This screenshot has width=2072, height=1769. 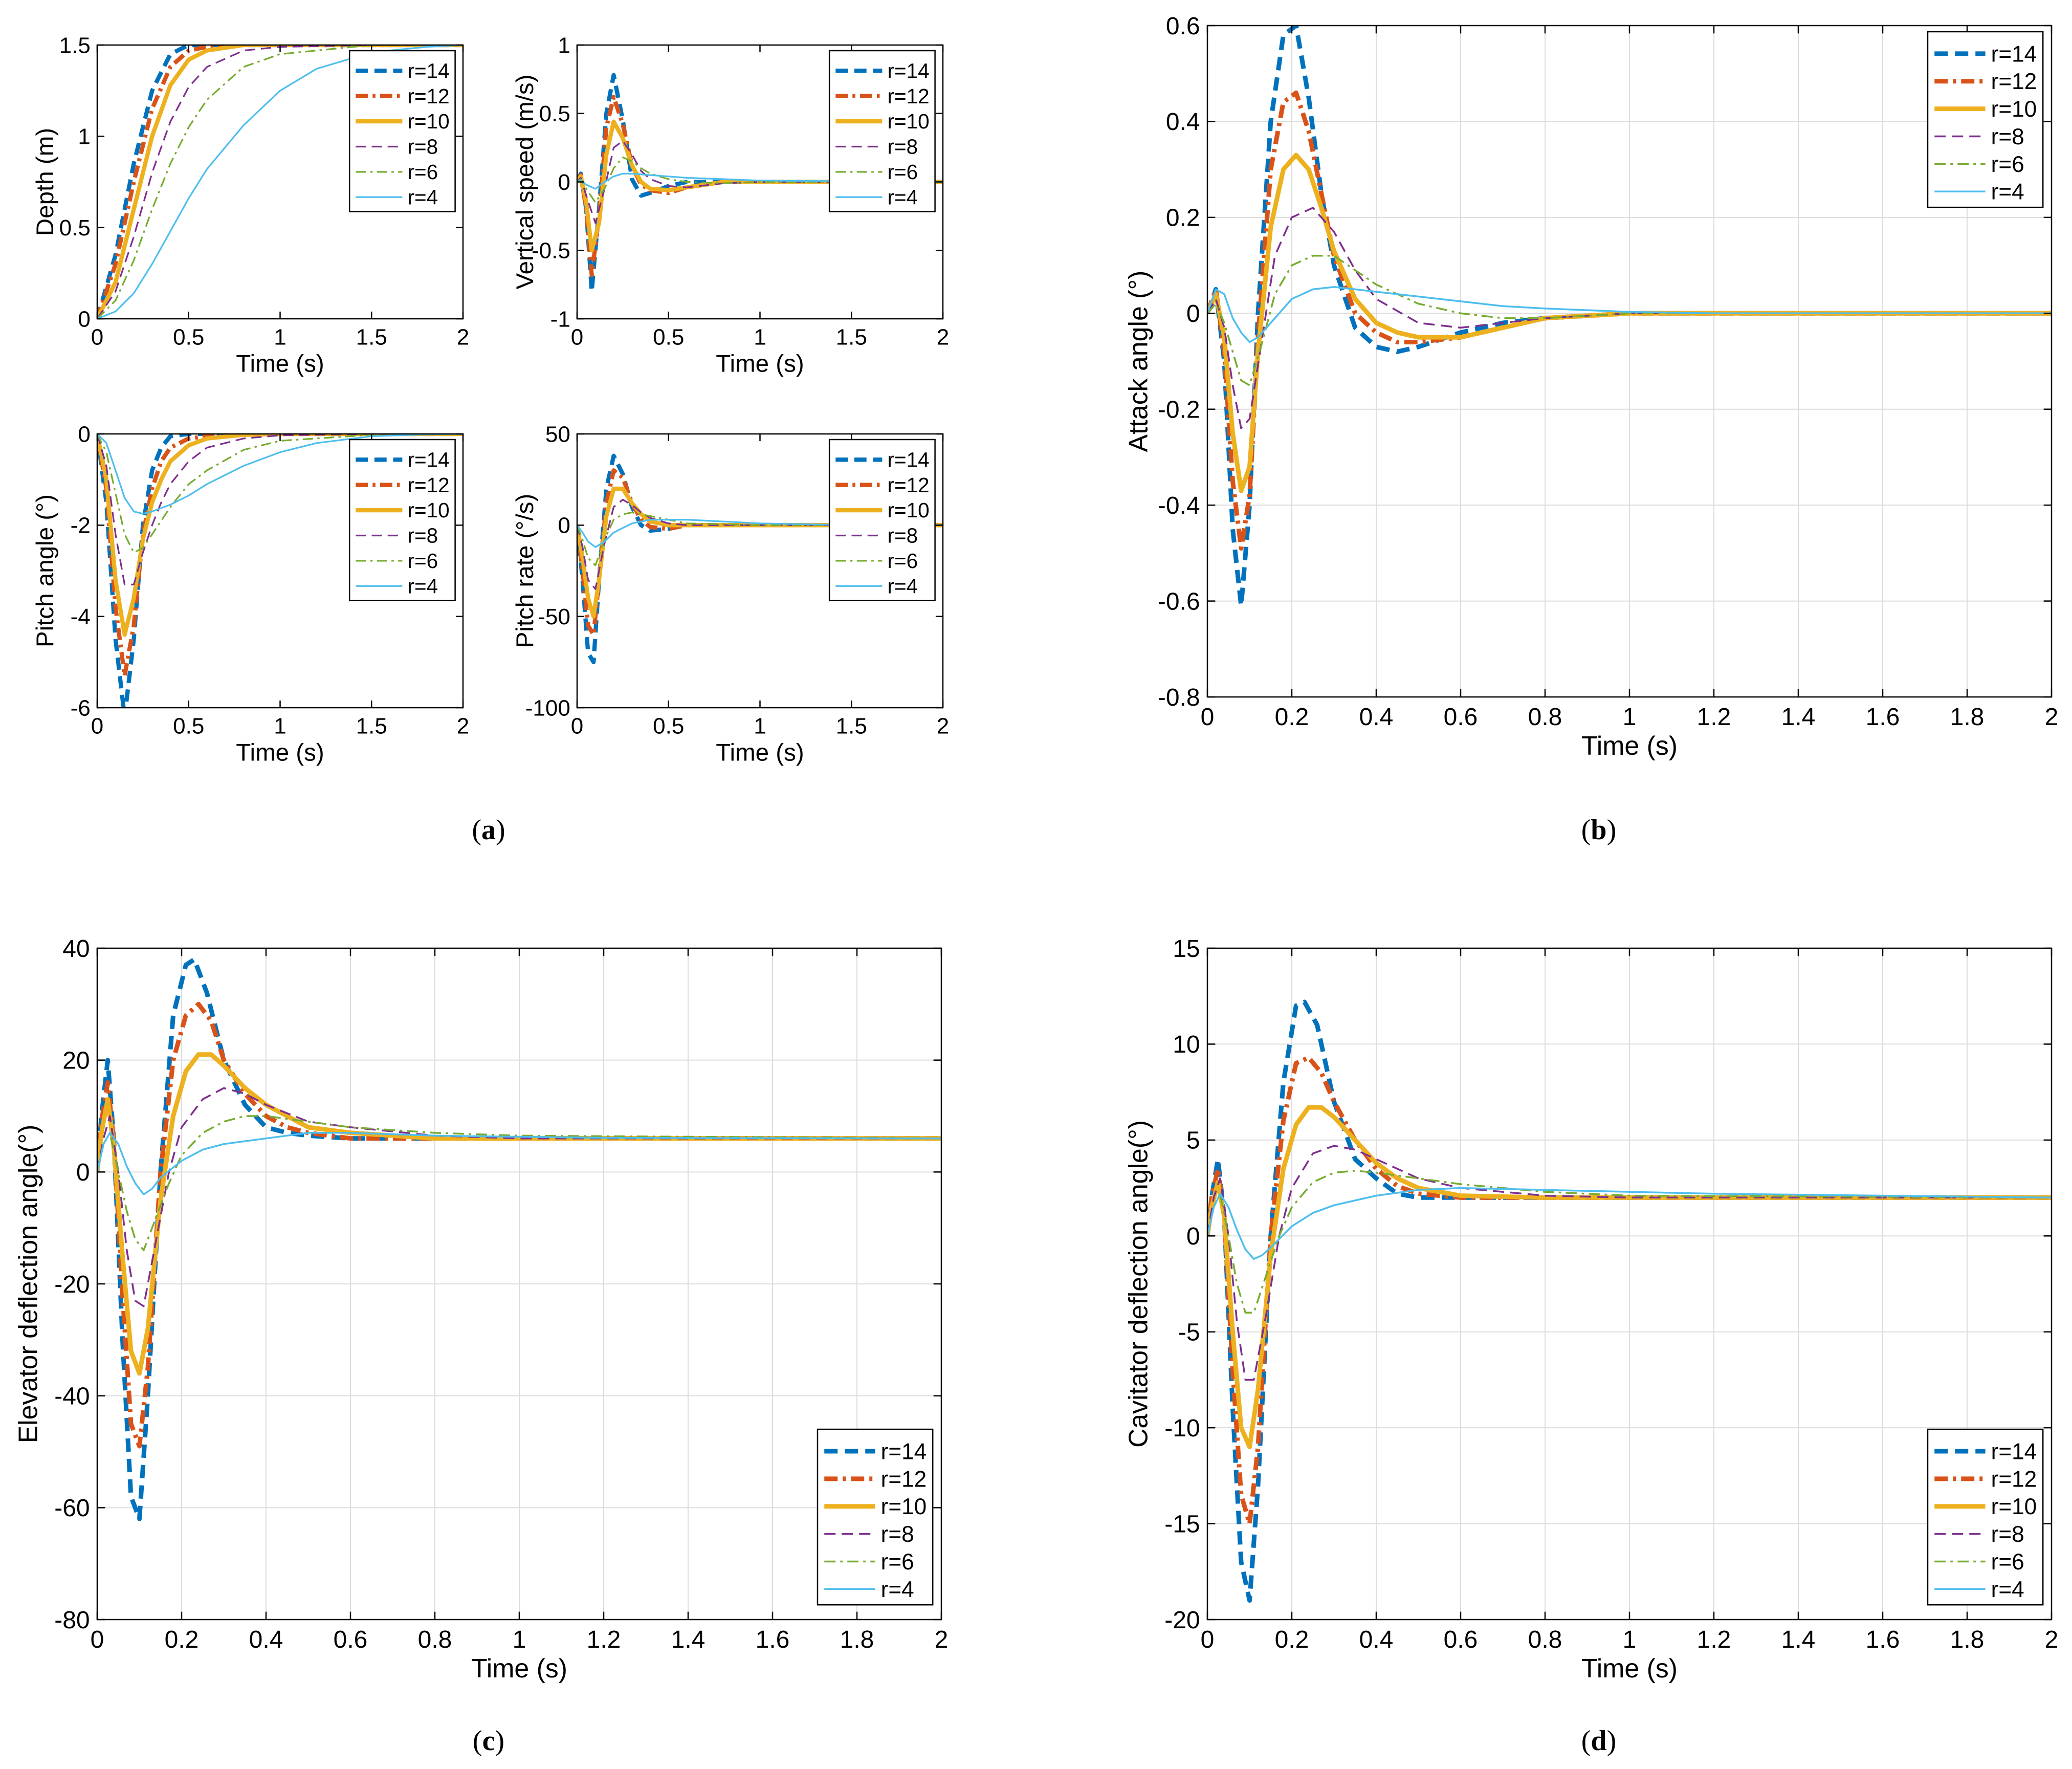 I want to click on y-tick-label: -0.5, so click(x=551, y=251).